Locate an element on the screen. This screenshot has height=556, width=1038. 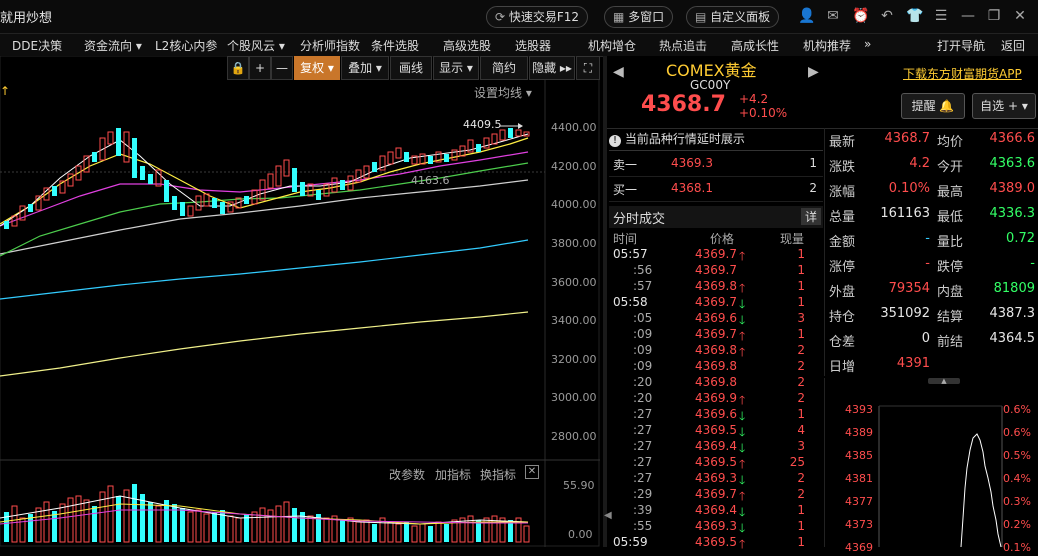
mini-pct-tick: 0.5% is located at coordinates (1017, 455).